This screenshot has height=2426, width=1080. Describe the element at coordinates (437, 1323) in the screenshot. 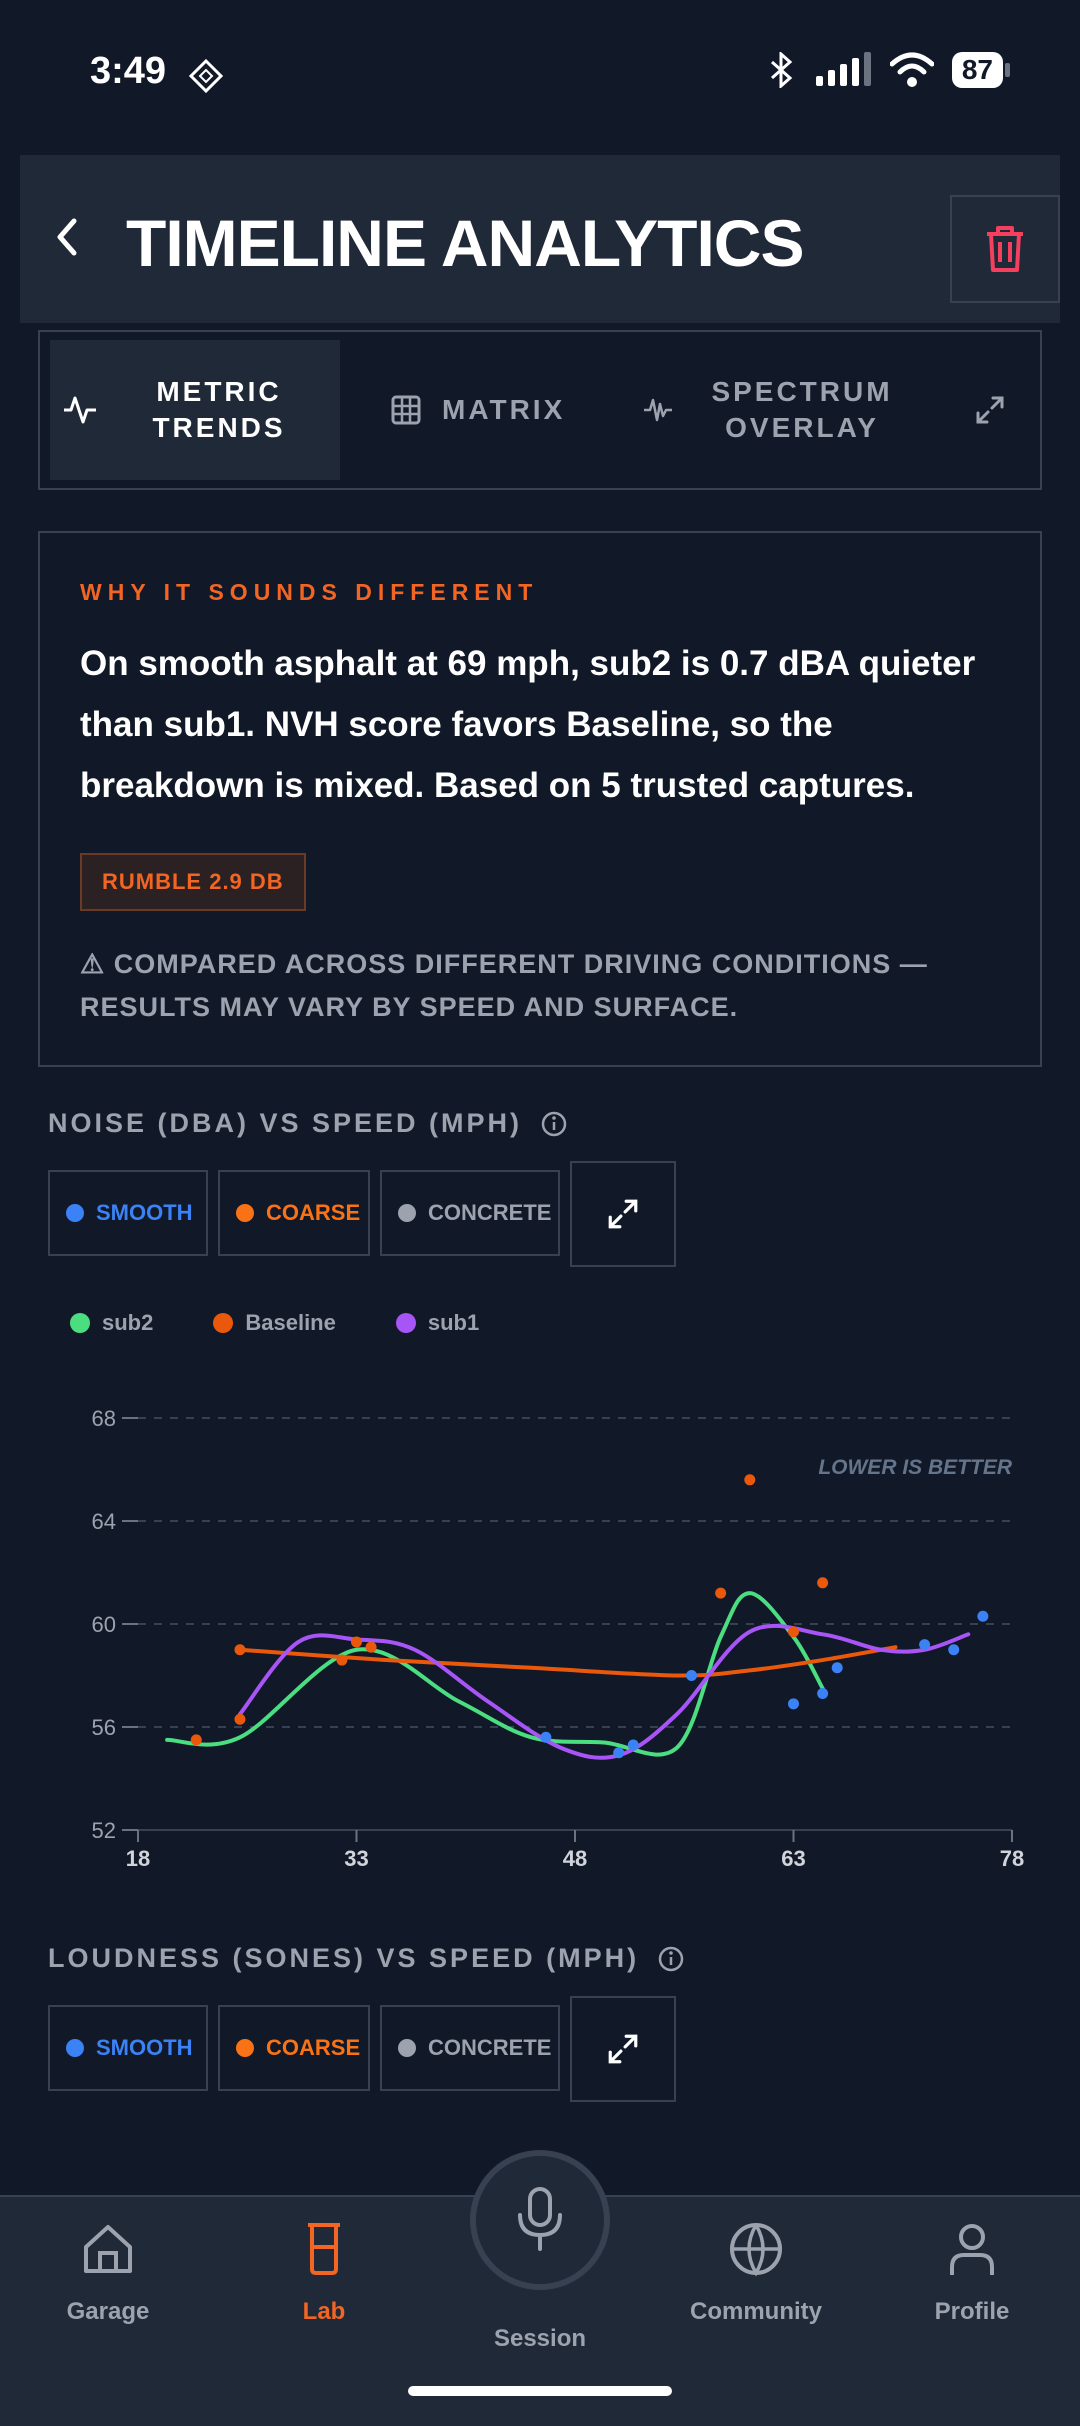

I see `legend-item-sub1: sub1` at that location.